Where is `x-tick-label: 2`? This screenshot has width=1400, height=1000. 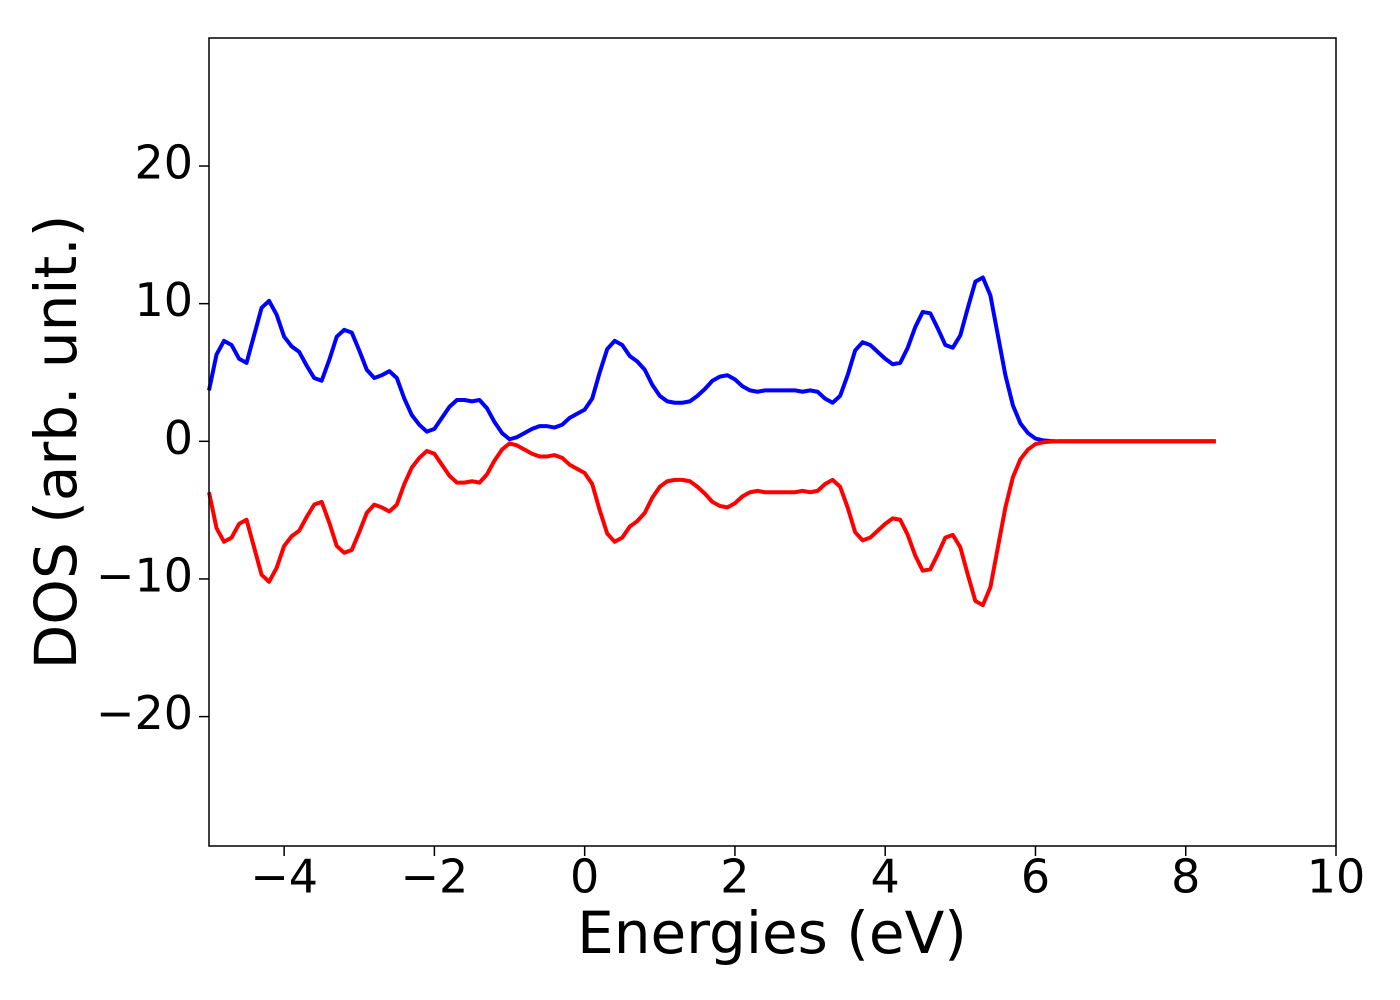 x-tick-label: 2 is located at coordinates (734, 877).